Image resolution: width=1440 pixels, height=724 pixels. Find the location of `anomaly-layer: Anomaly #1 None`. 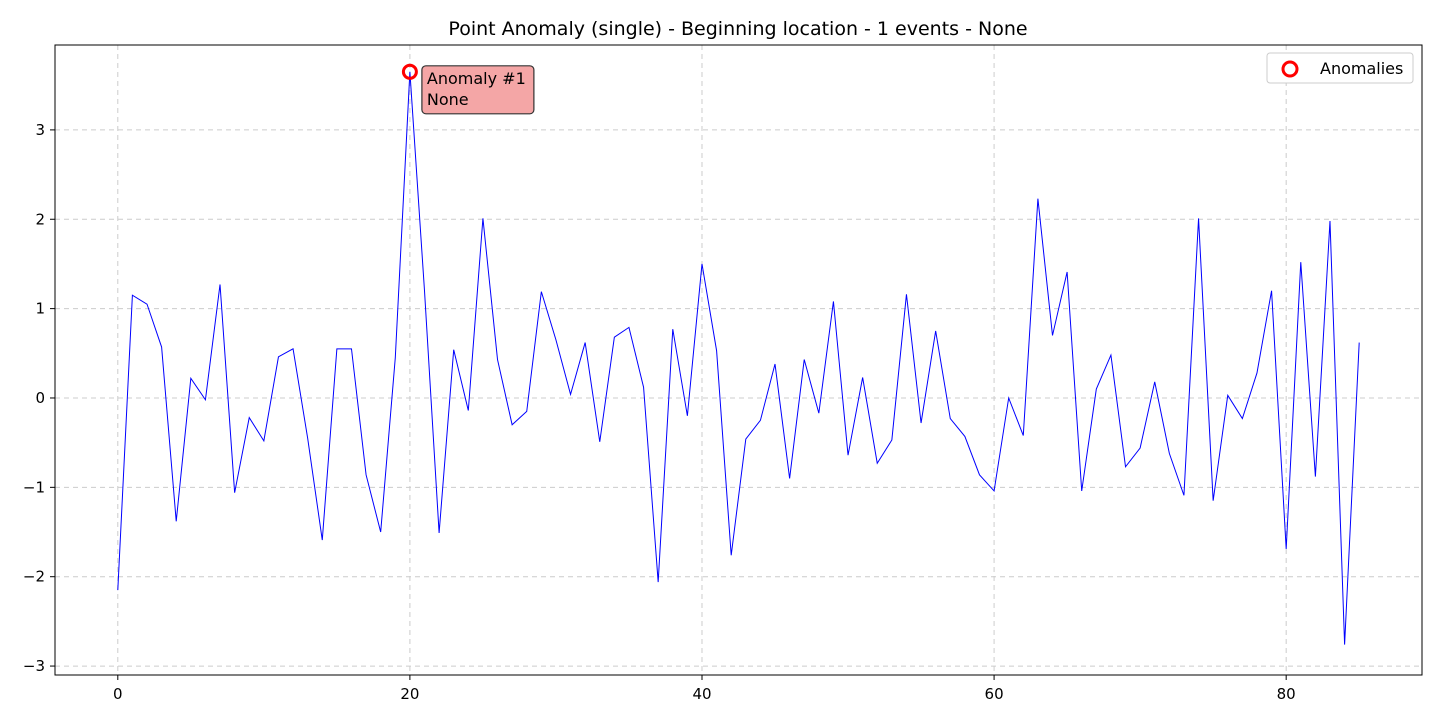

anomaly-layer: Anomaly #1 None is located at coordinates (468, 89).